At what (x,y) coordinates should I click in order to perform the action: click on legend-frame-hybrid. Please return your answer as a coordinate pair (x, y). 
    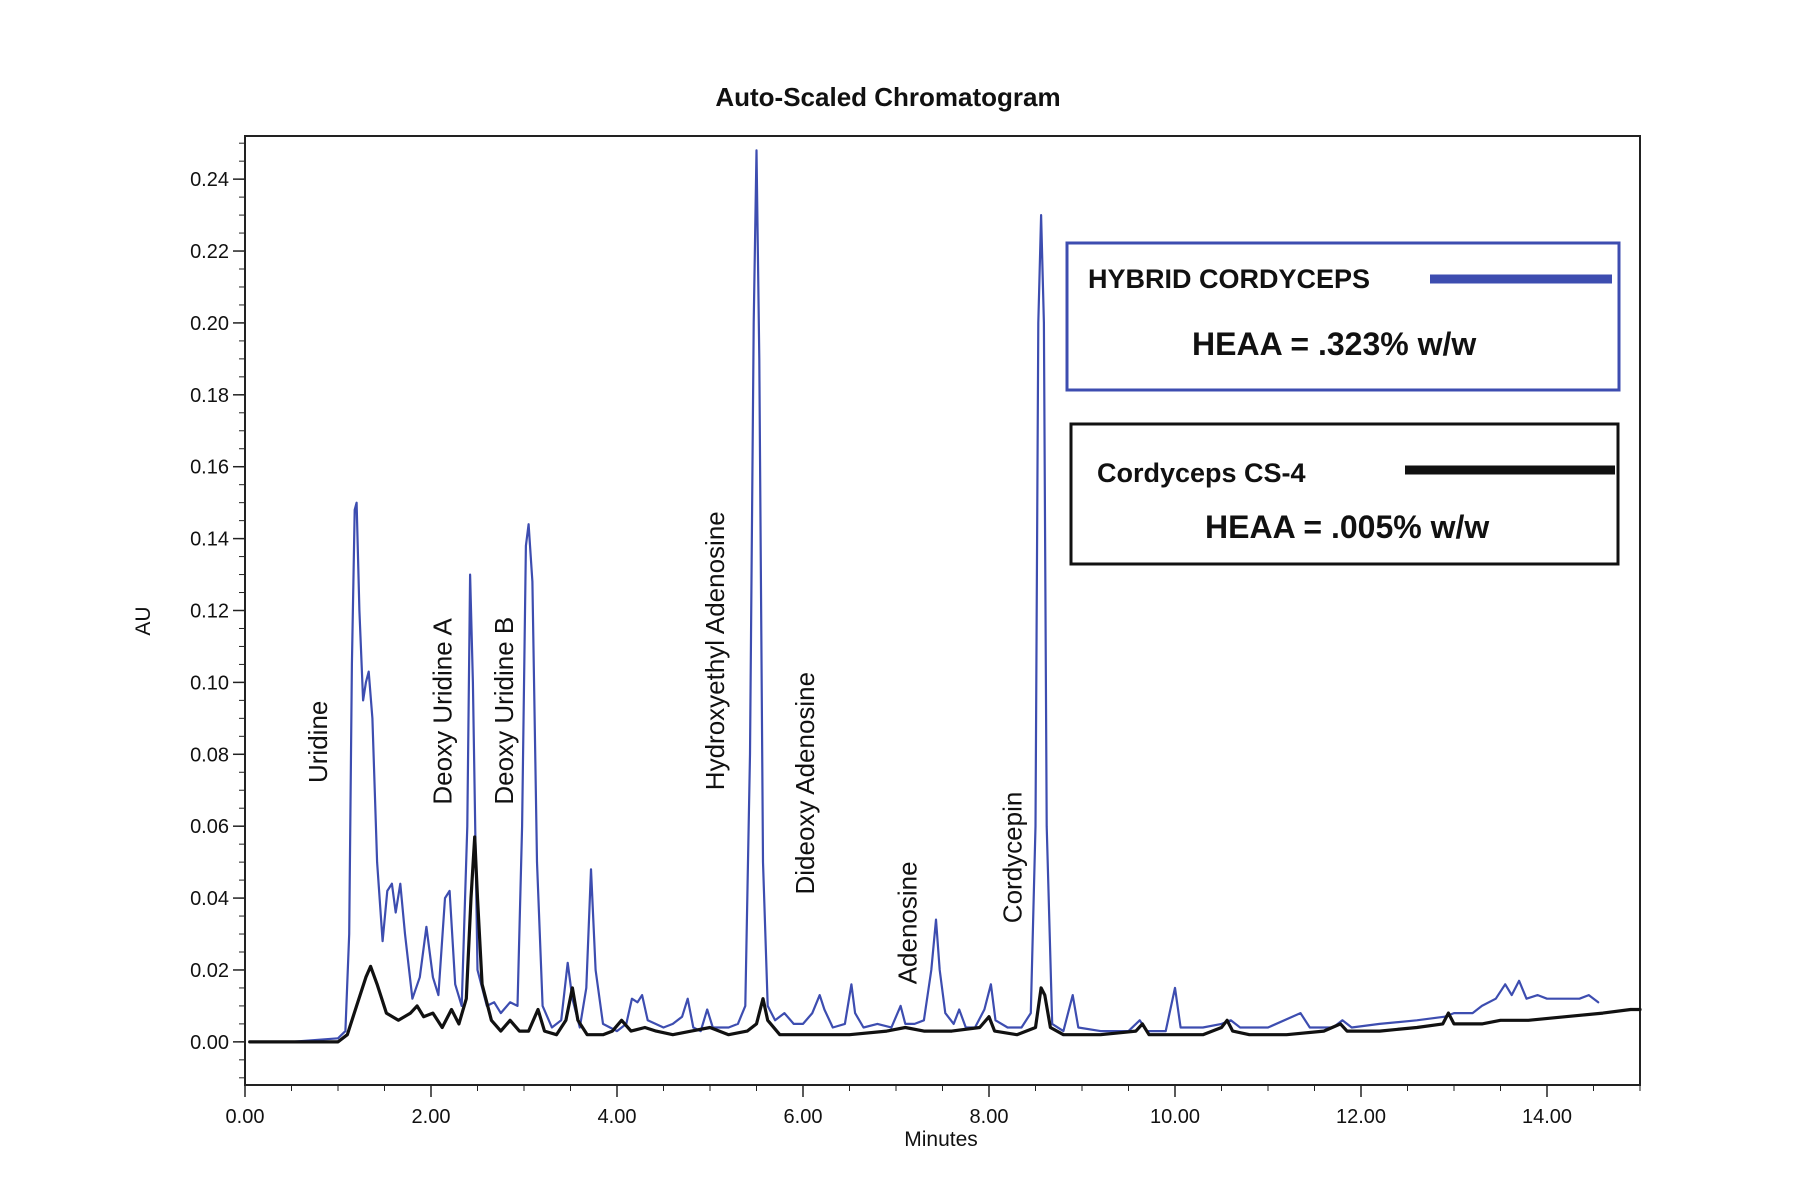
    Looking at the image, I should click on (1343, 316).